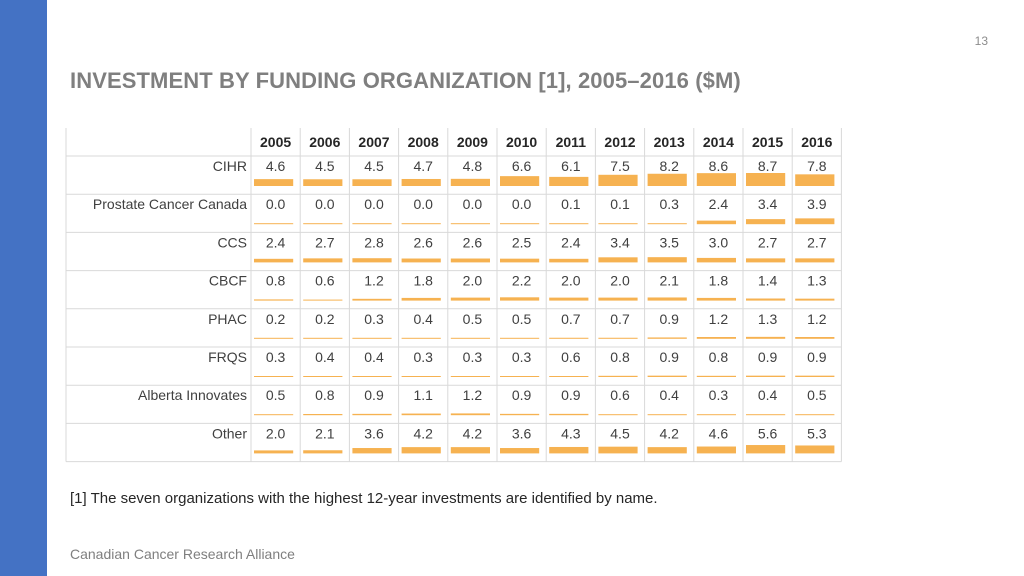  What do you see at coordinates (620, 433) in the screenshot?
I see `cell-value: 4.5` at bounding box center [620, 433].